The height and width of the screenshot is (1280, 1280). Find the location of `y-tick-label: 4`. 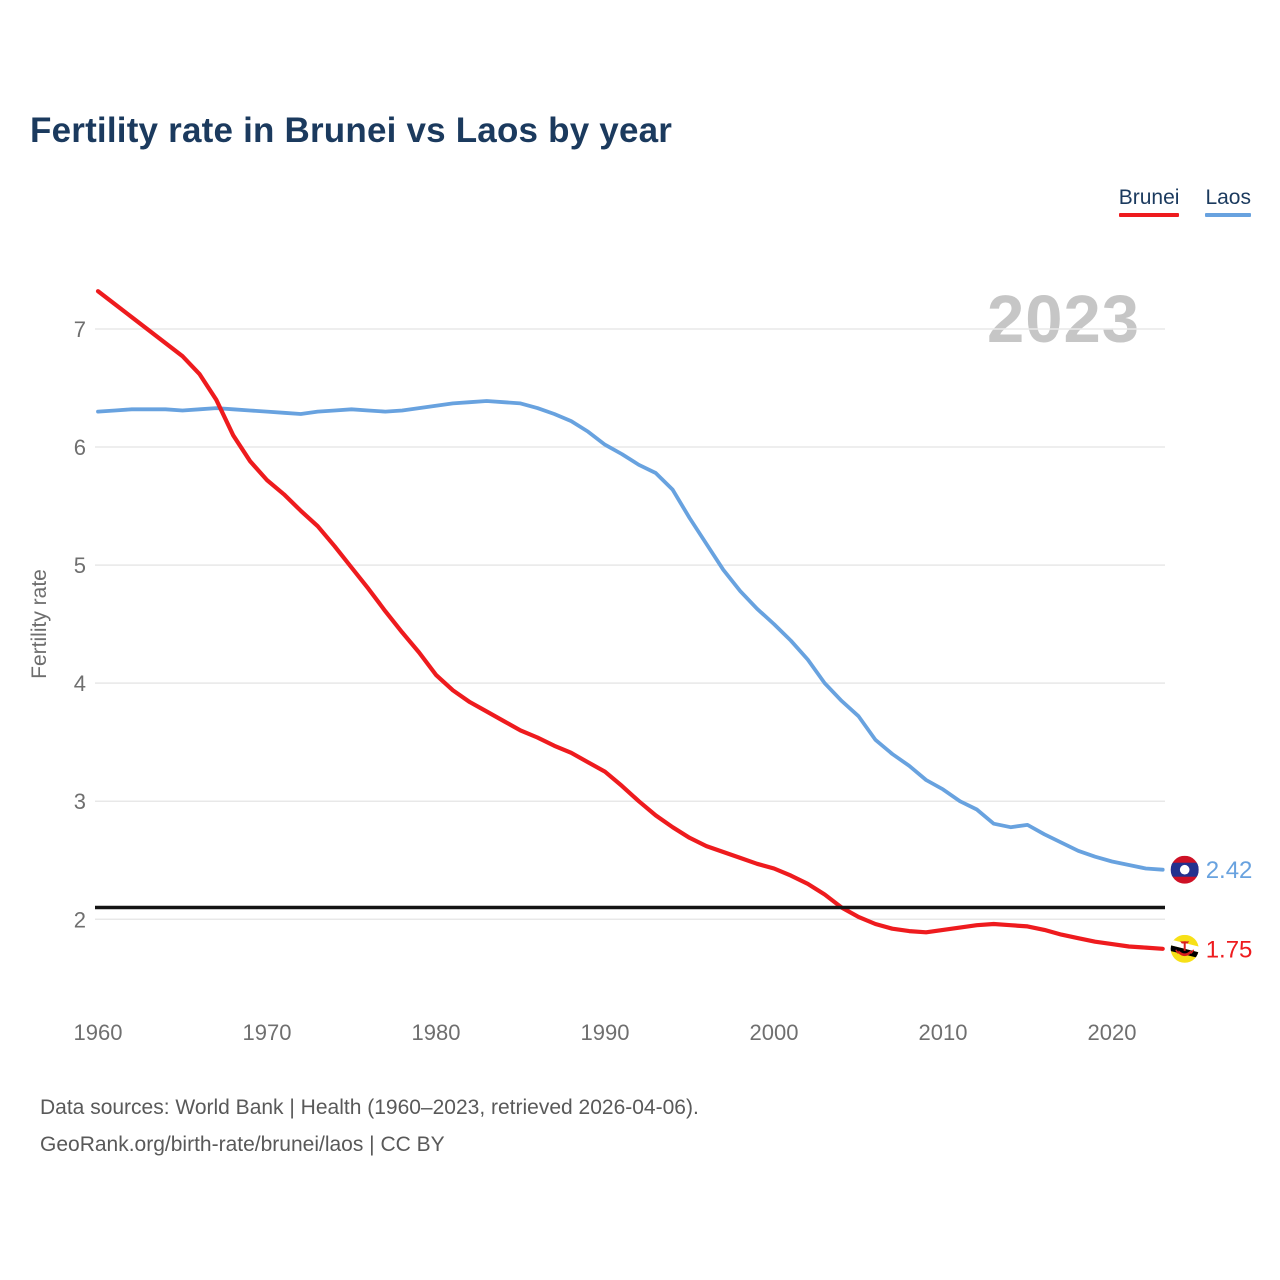

y-tick-label: 4 is located at coordinates (80, 683).